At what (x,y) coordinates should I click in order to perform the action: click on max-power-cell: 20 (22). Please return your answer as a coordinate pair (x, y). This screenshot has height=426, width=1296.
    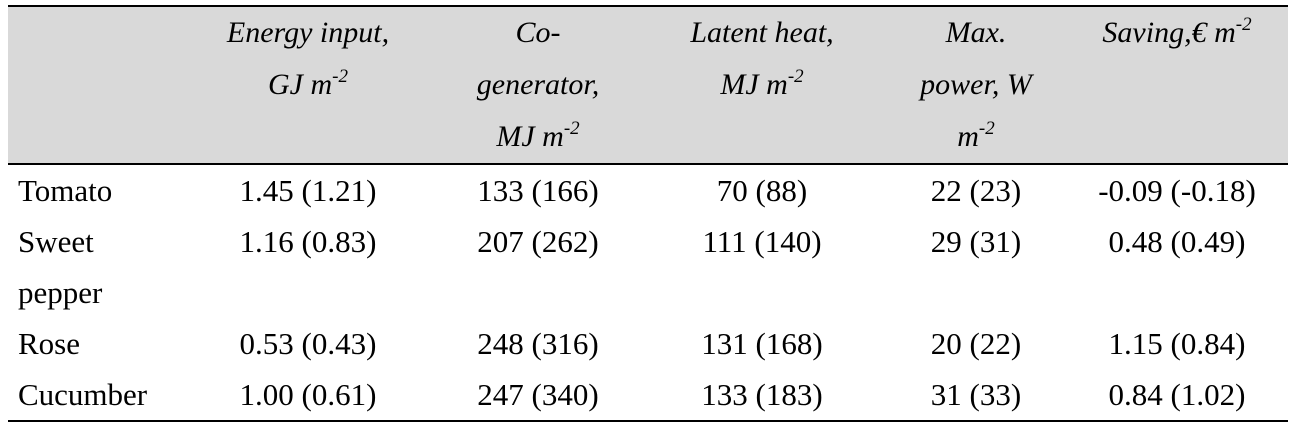
    Looking at the image, I should click on (976, 343).